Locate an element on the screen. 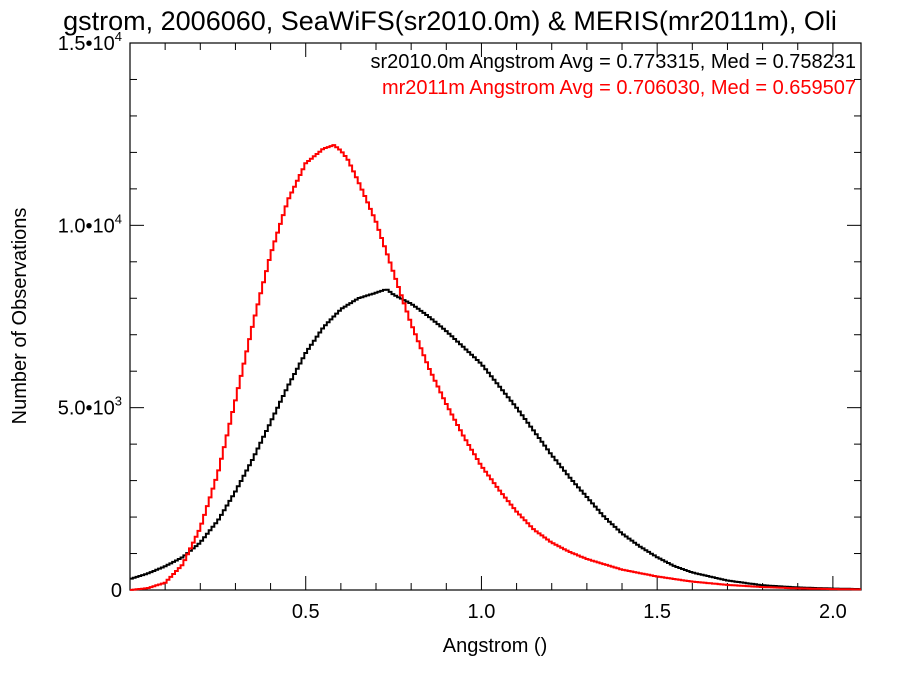  y-tick-label: 5.0•103 is located at coordinates (90, 407).